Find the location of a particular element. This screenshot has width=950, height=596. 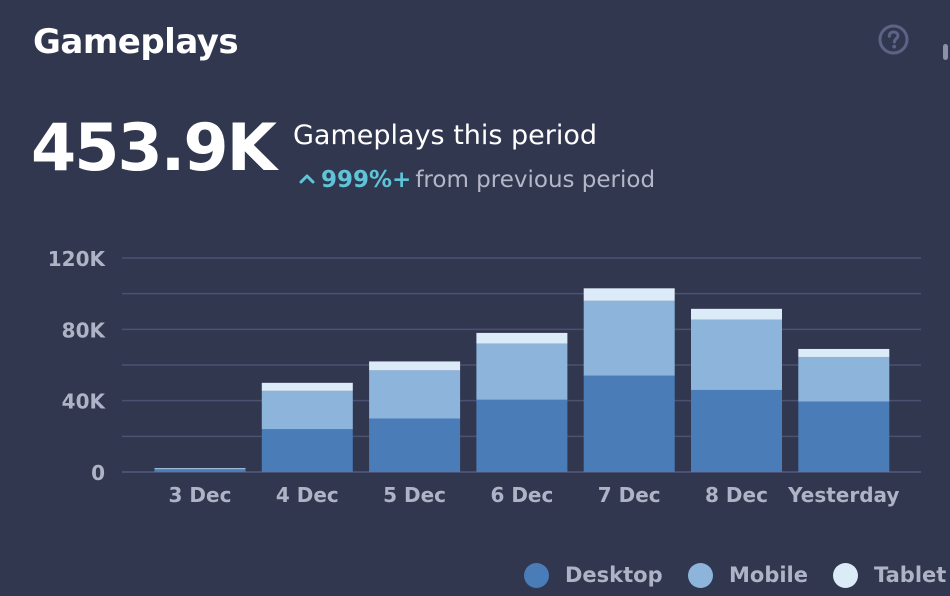

x-tick-label: Yesterday is located at coordinates (843, 495).